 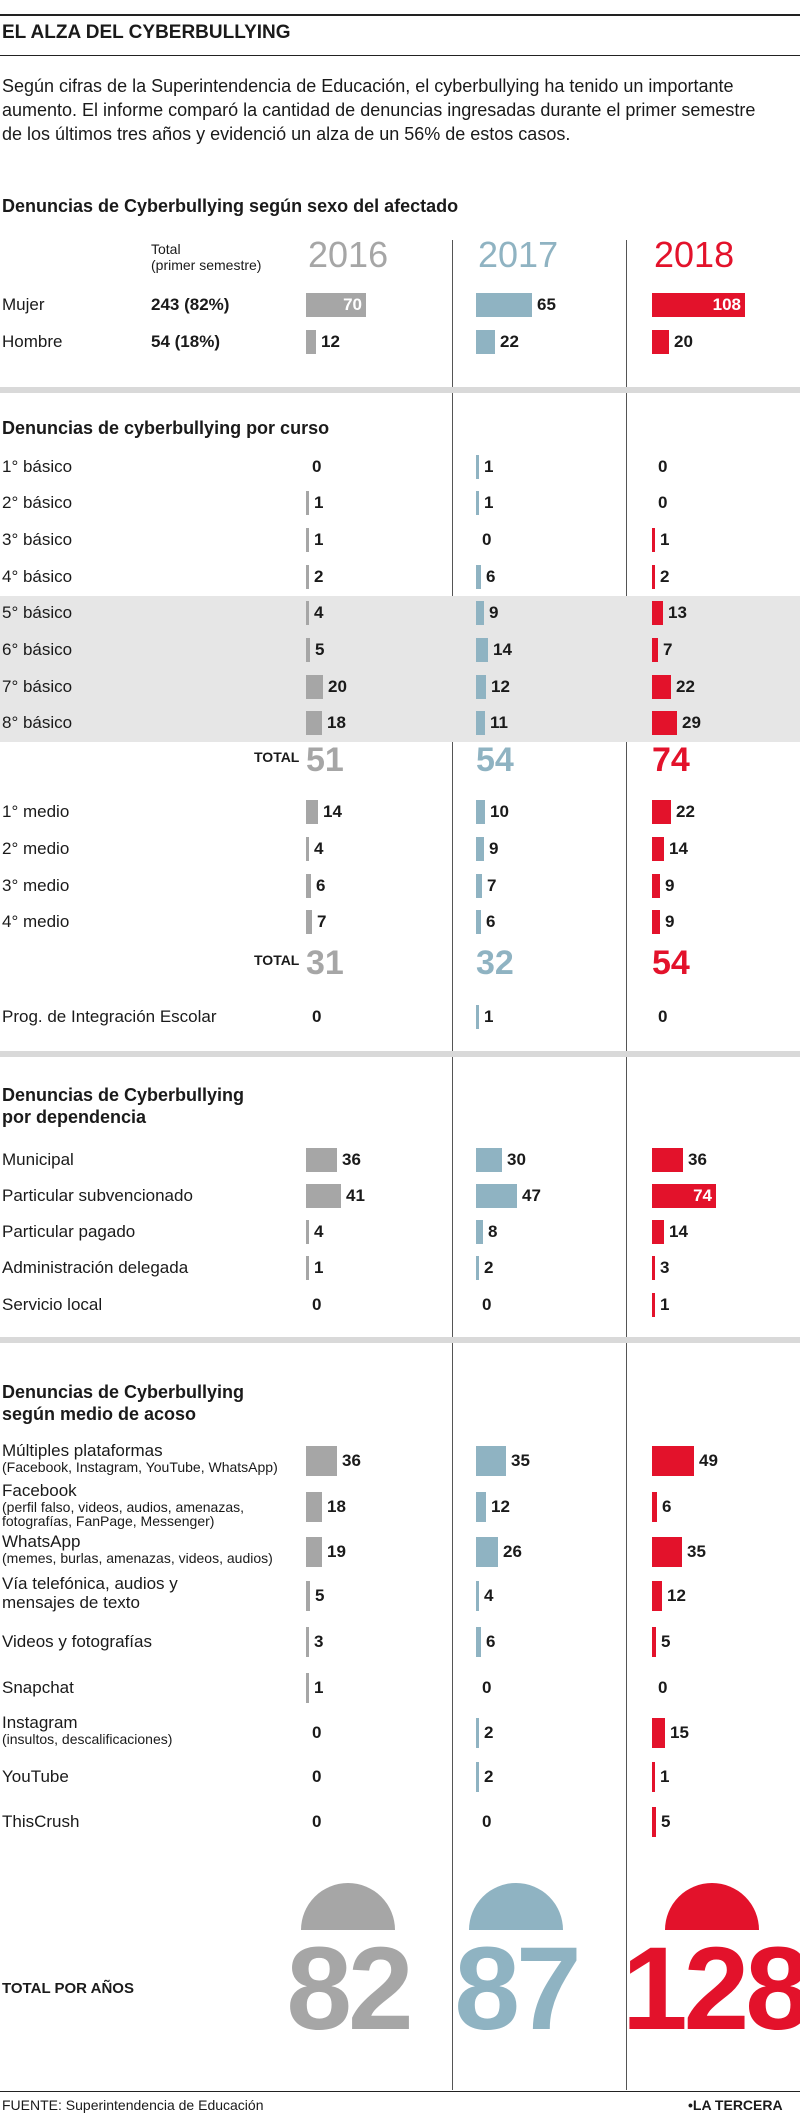 I want to click on medio-row-label: ThisCrush, so click(x=41, y=1821).